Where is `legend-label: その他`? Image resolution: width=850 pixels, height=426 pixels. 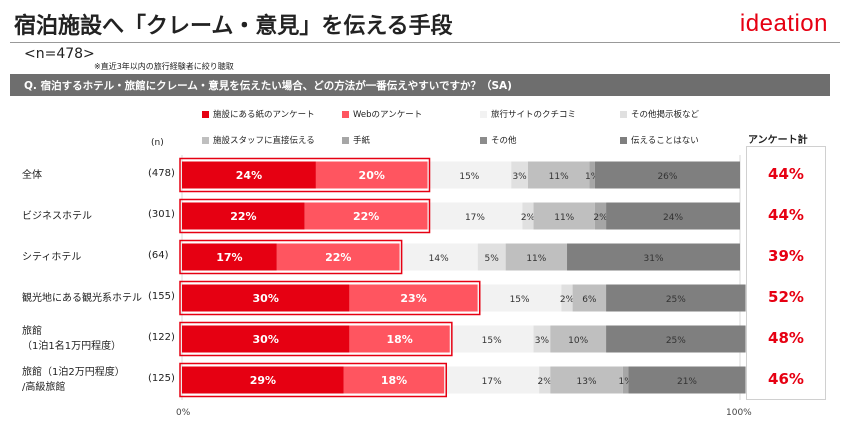
legend-label: その他 is located at coordinates (504, 141).